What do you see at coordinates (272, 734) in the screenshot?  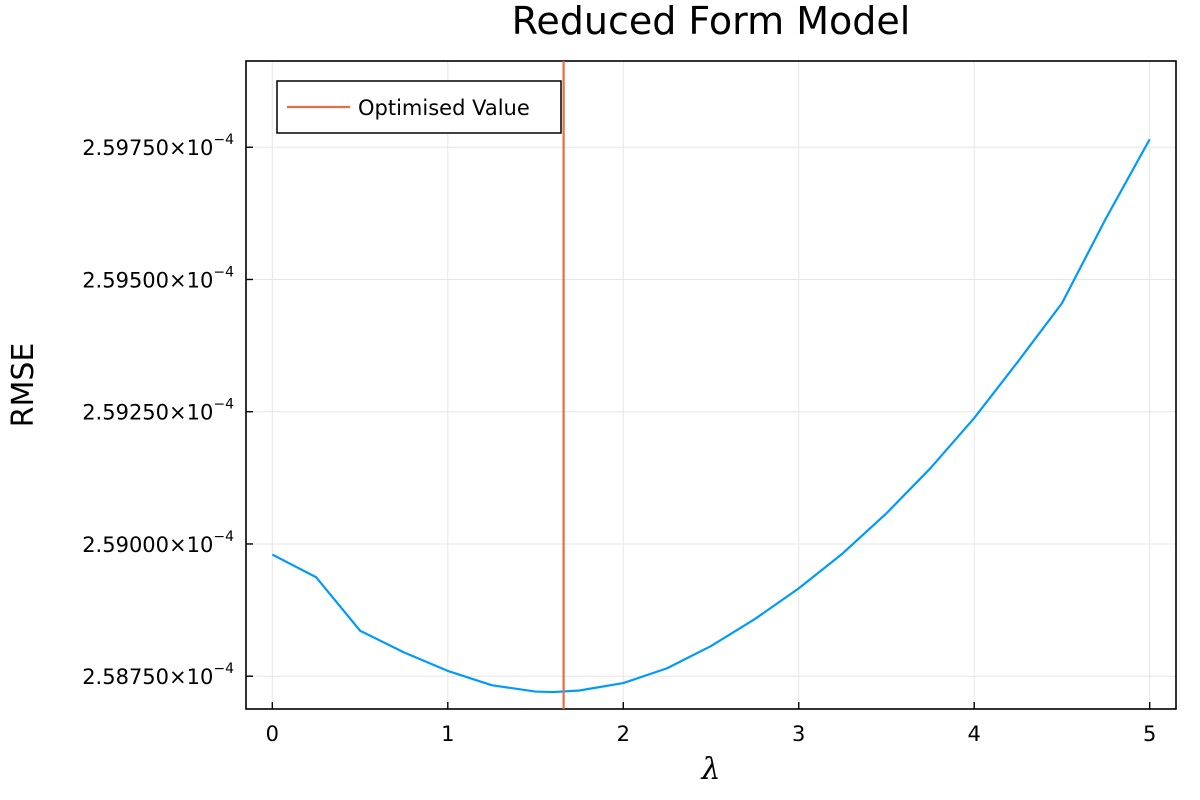 I see `x-tick-label: 0` at bounding box center [272, 734].